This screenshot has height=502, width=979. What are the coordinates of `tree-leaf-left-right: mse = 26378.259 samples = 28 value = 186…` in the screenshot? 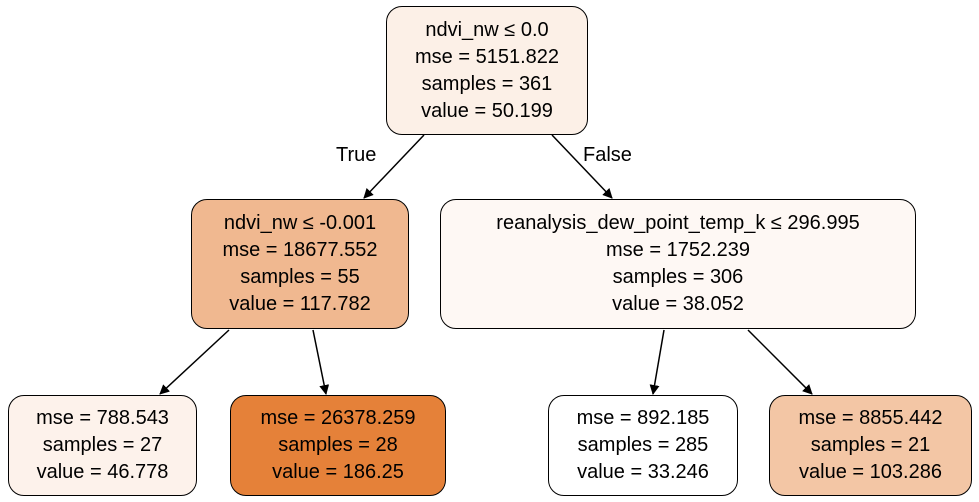 It's located at (338, 445).